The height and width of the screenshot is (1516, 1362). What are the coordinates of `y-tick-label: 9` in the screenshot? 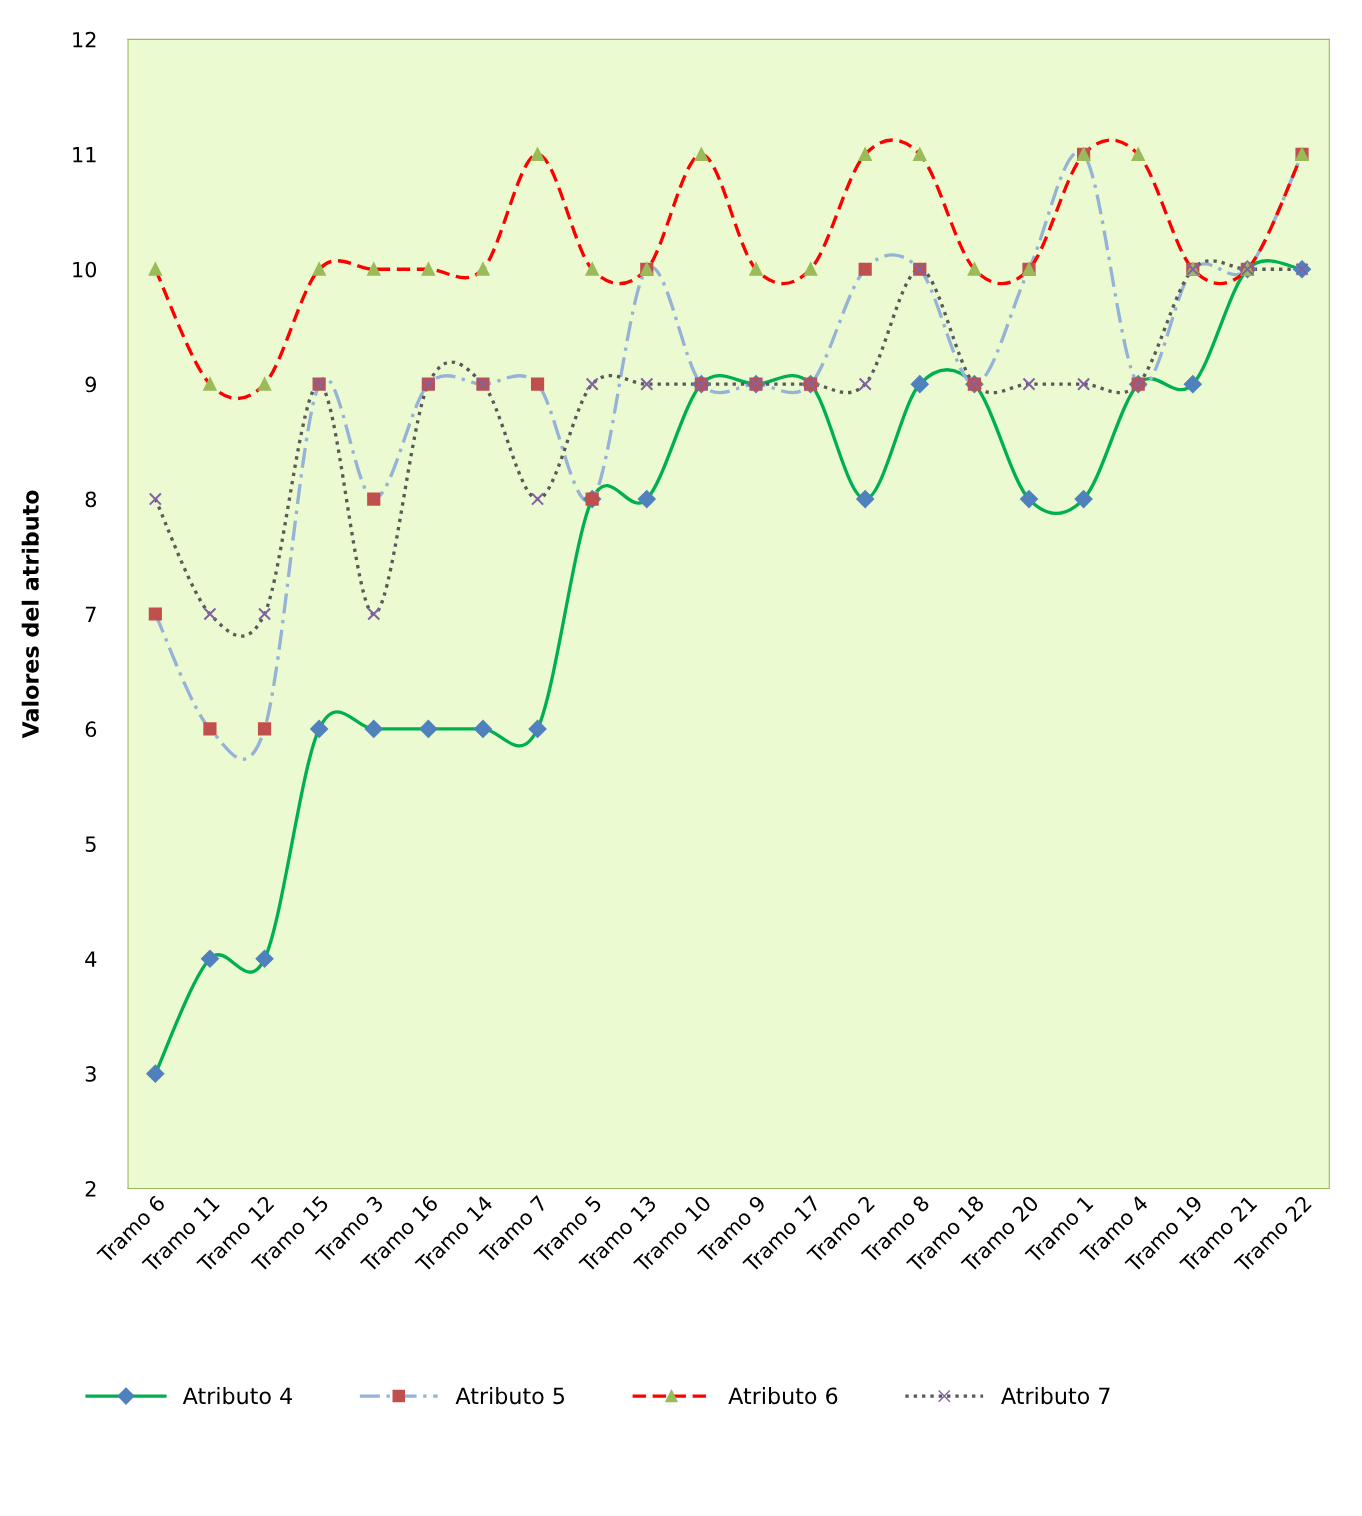 It's located at (91, 384).